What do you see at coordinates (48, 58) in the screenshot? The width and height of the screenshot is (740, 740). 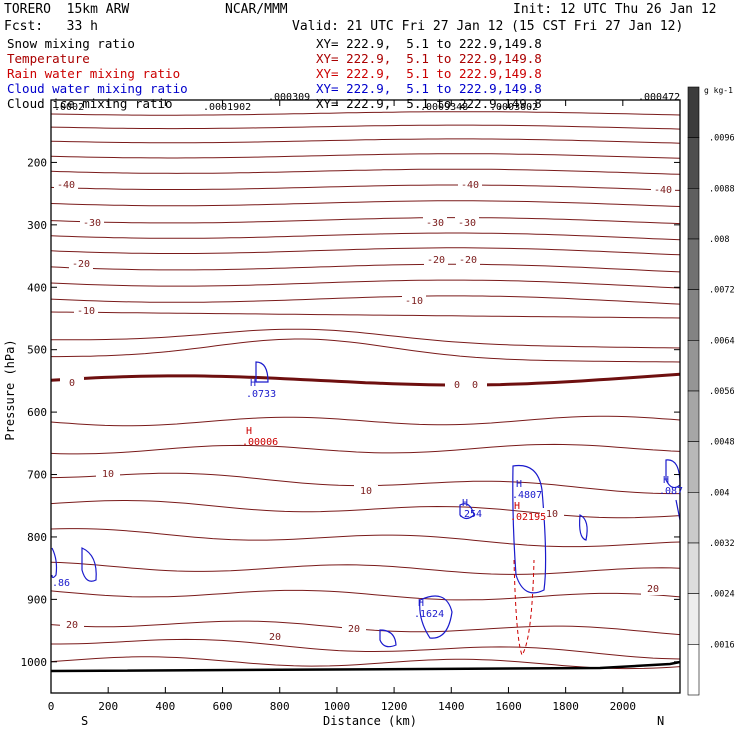 I see `legend-name: Temperature` at bounding box center [48, 58].